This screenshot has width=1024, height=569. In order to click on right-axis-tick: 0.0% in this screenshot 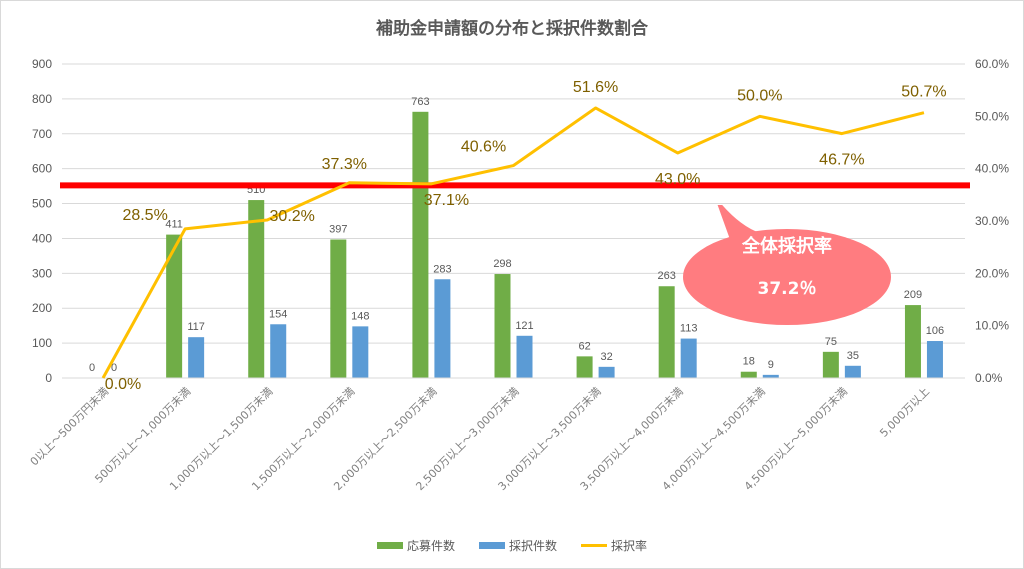, I will do `click(989, 378)`.